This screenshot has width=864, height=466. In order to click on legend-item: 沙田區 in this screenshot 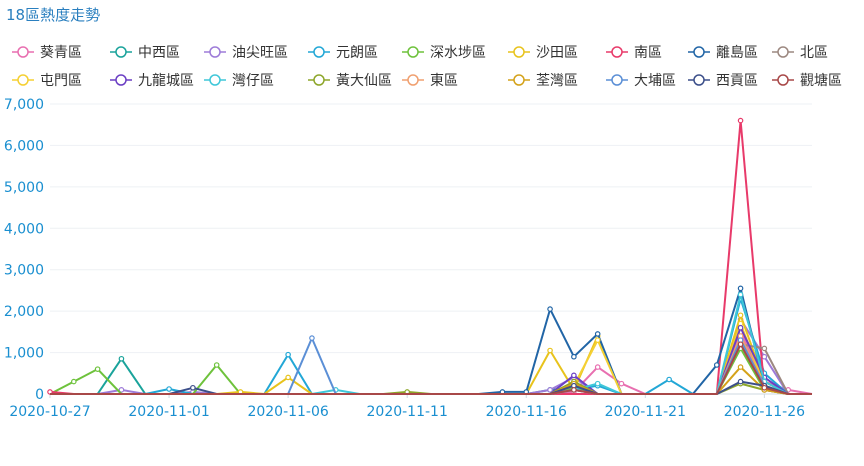, I will do `click(543, 53)`.